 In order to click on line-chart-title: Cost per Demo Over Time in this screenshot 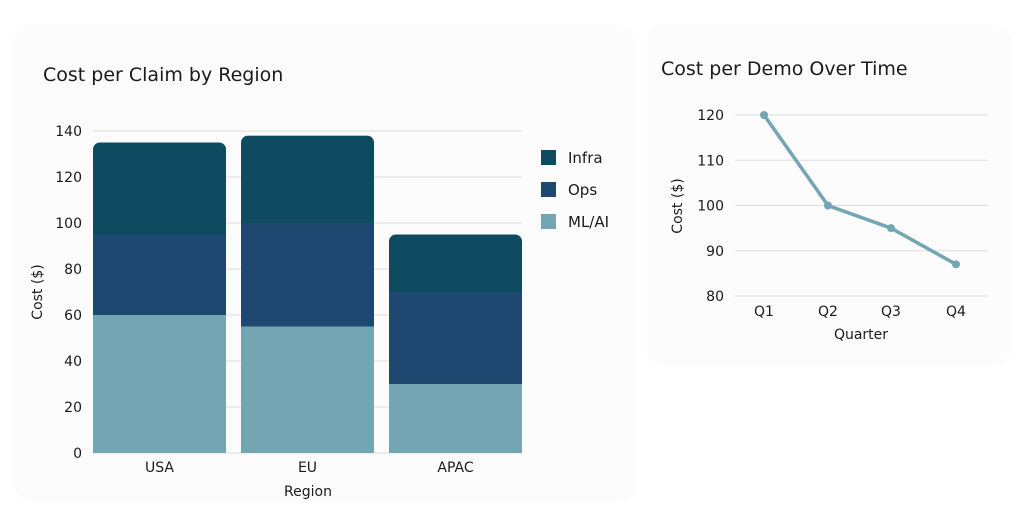, I will do `click(784, 69)`.